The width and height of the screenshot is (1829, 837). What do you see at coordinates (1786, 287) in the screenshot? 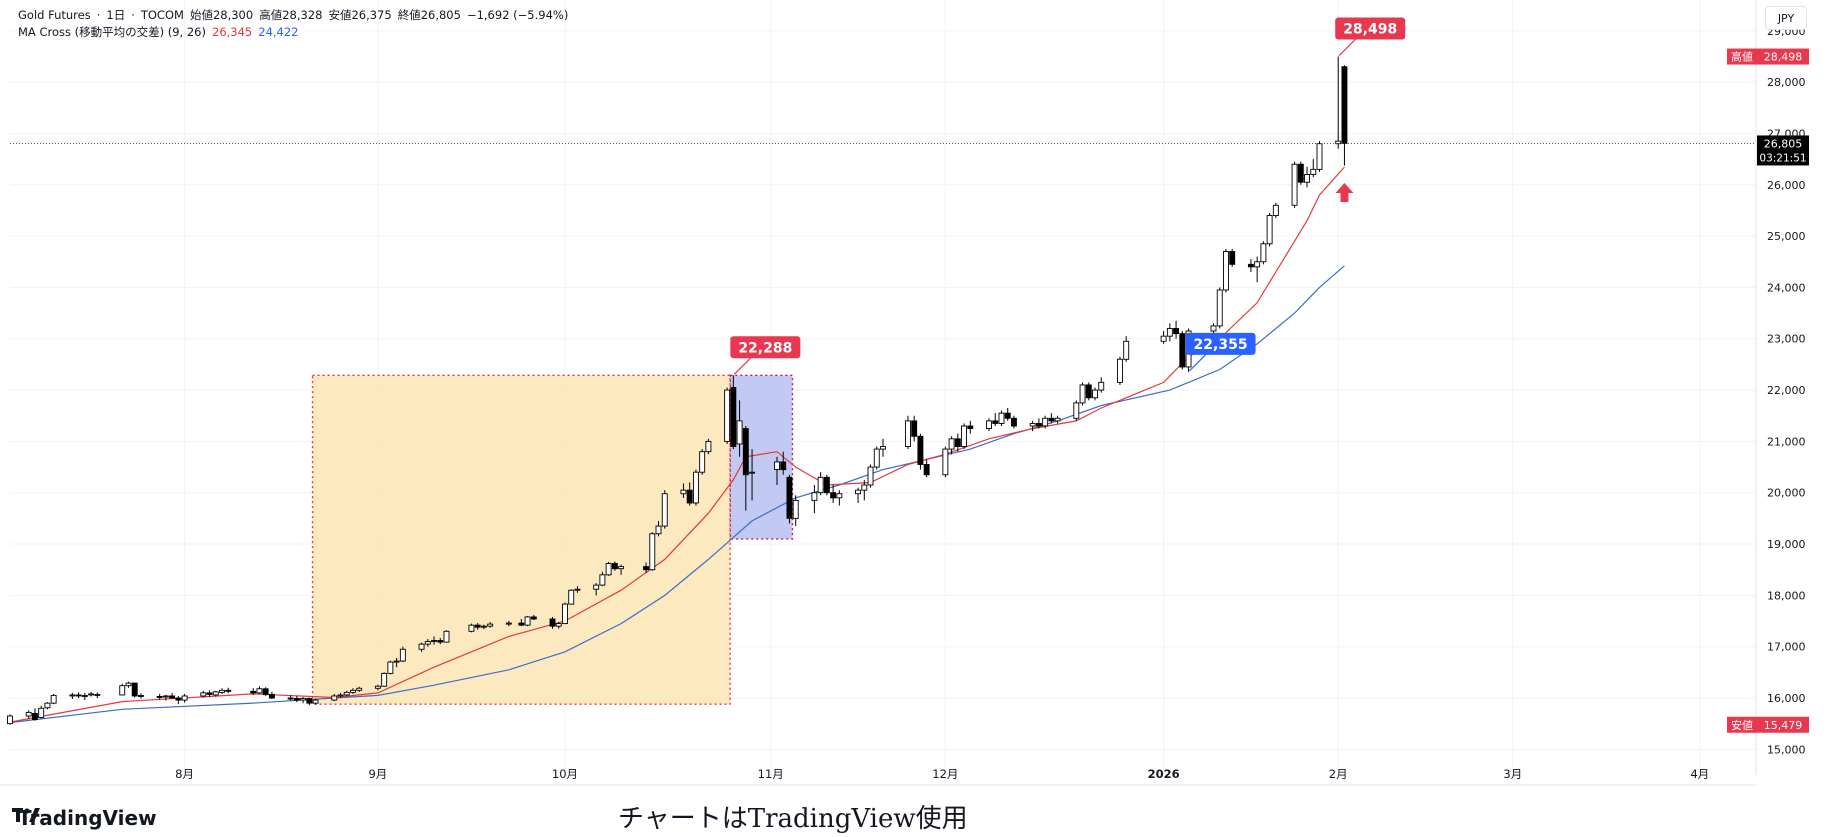
I see `price-tick-label: 24,000` at bounding box center [1786, 287].